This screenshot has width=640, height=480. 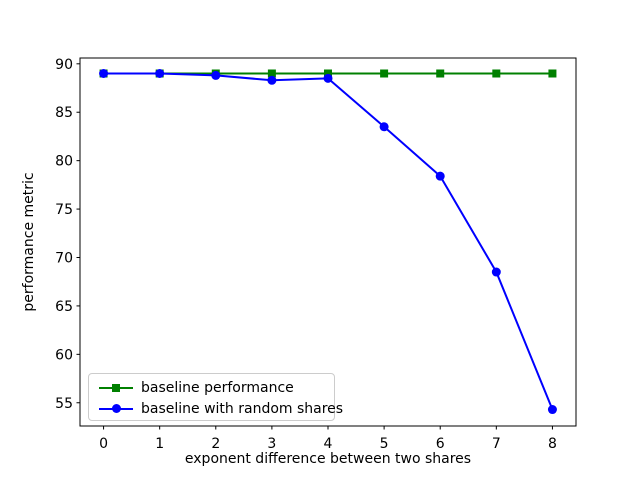 What do you see at coordinates (328, 459) in the screenshot?
I see `x-axis-label: exponent difference between two shares` at bounding box center [328, 459].